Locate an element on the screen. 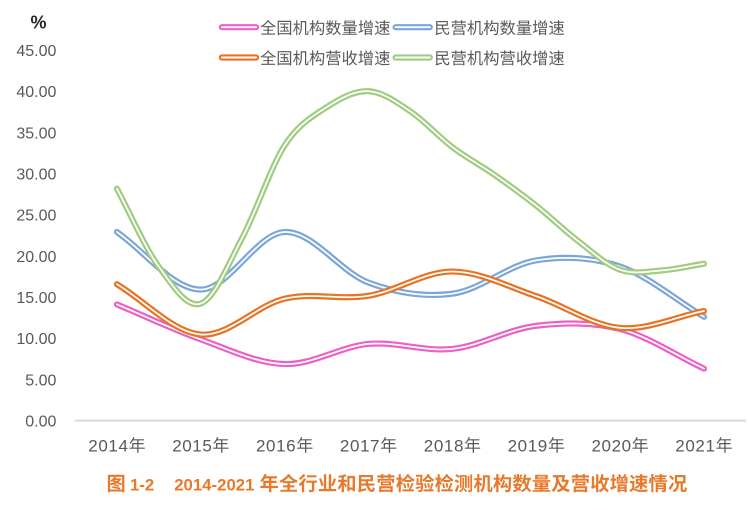  svg-text: 2020 is located at coordinates (612, 445).